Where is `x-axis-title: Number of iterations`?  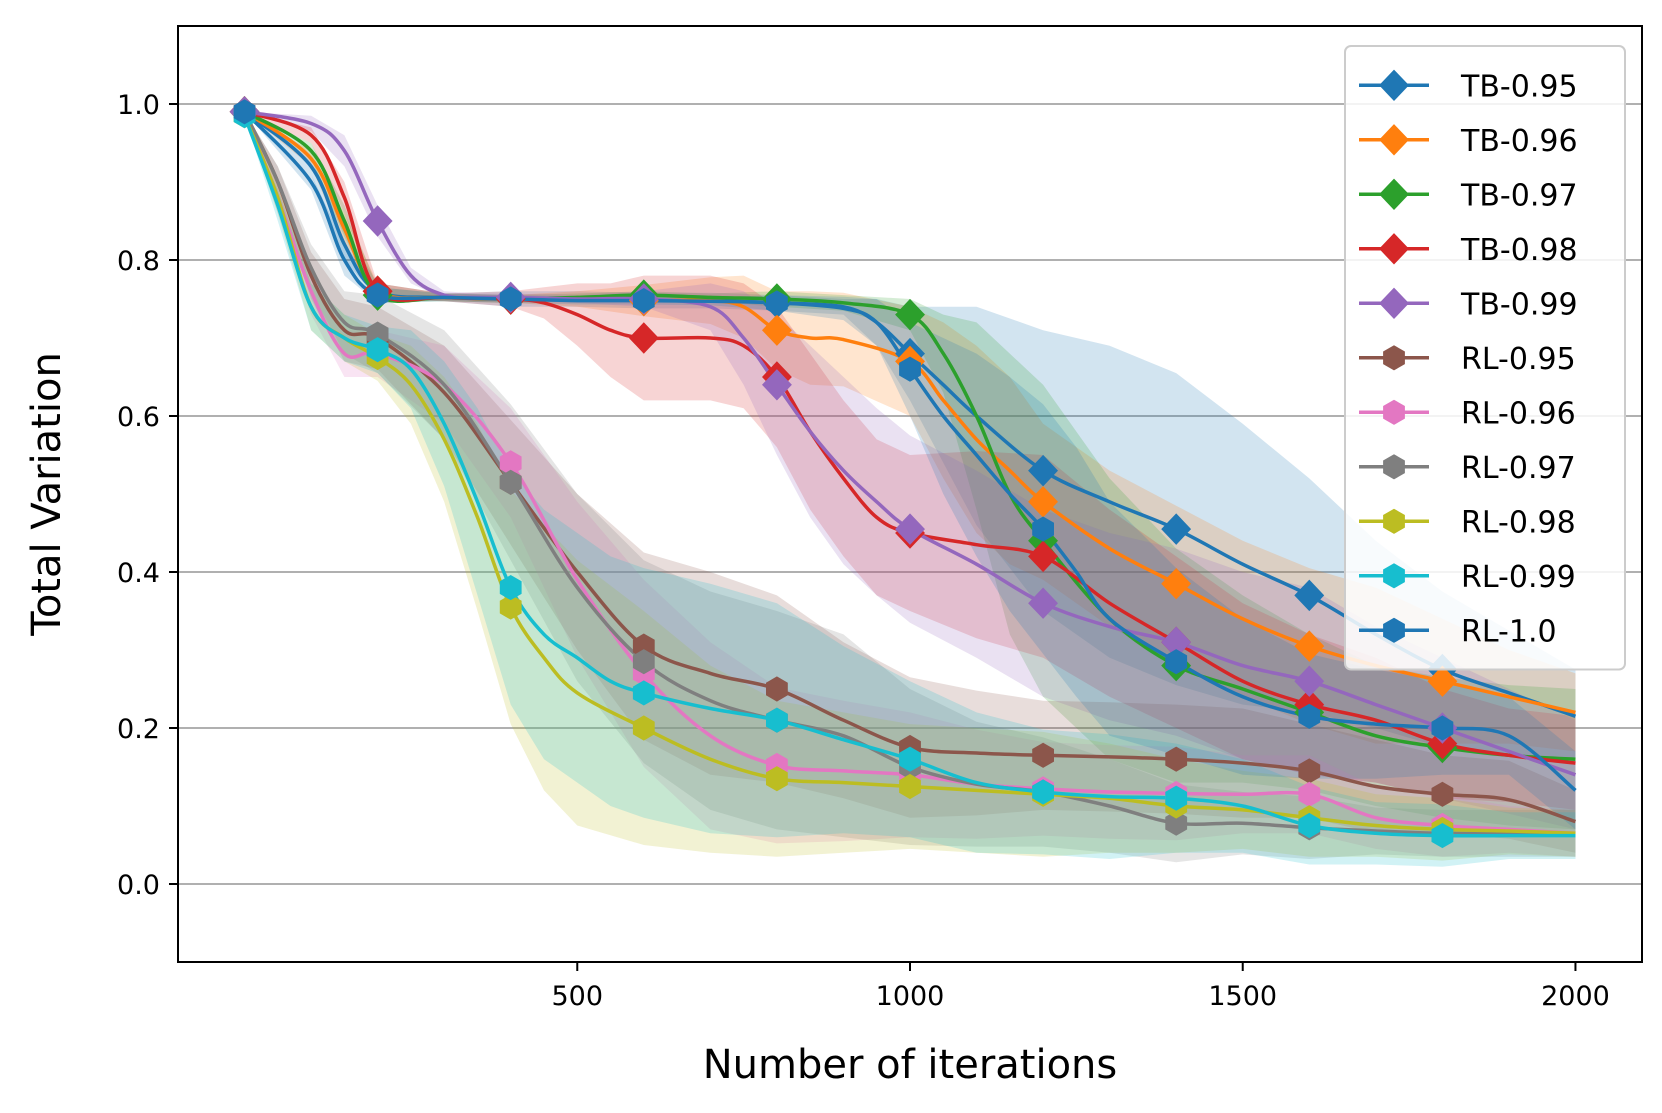 x-axis-title: Number of iterations is located at coordinates (910, 1065).